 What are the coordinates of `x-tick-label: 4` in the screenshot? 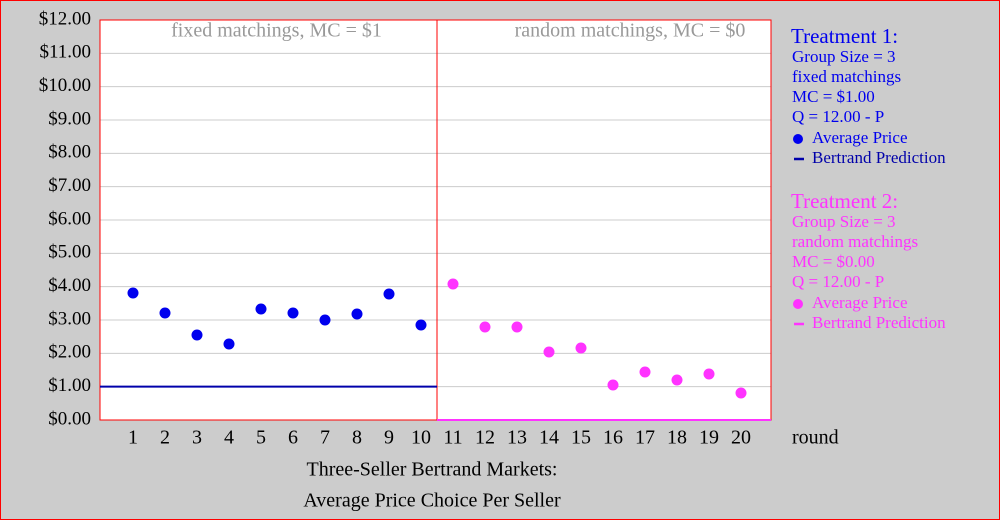 It's located at (229, 438).